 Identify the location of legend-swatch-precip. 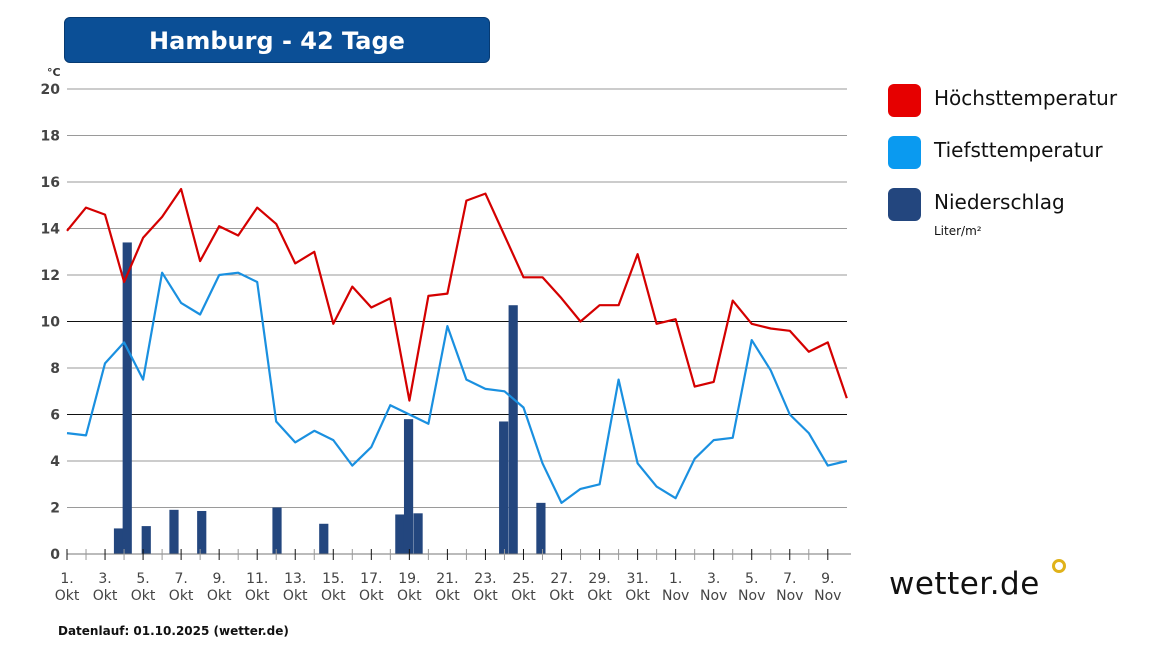
(904, 204).